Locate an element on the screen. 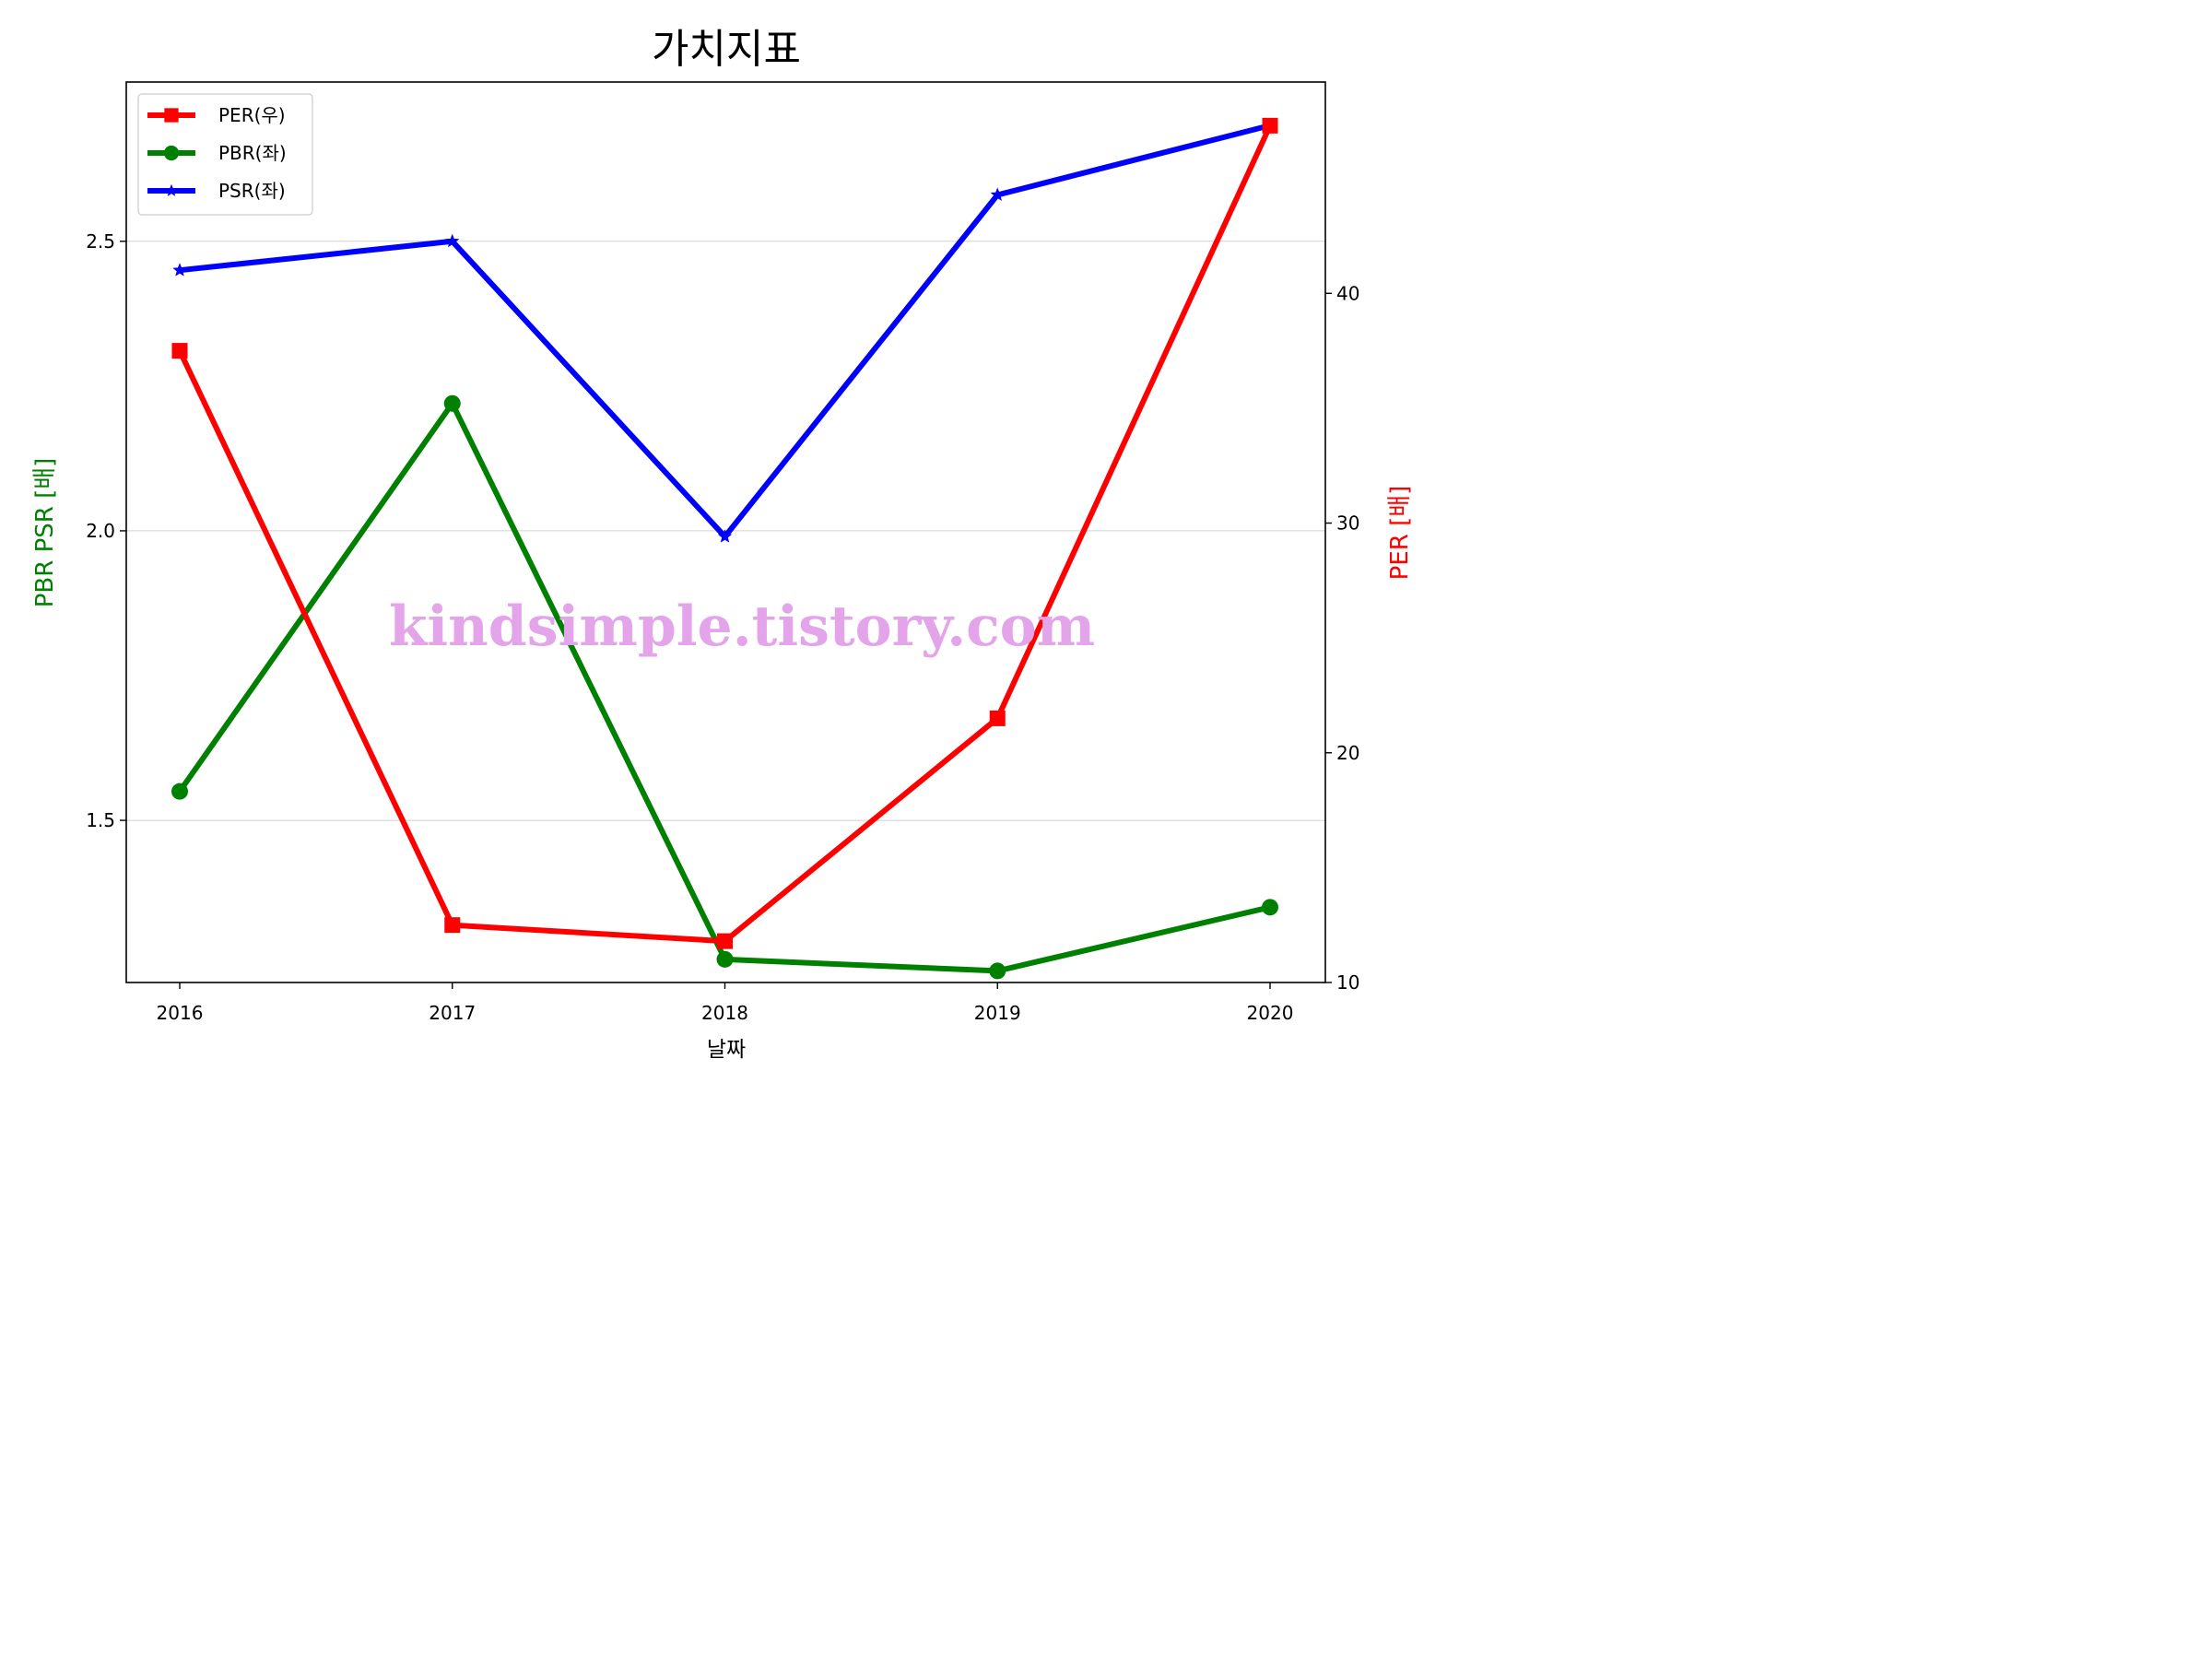  right-y-axis-label: PER [배] is located at coordinates (1400, 533).